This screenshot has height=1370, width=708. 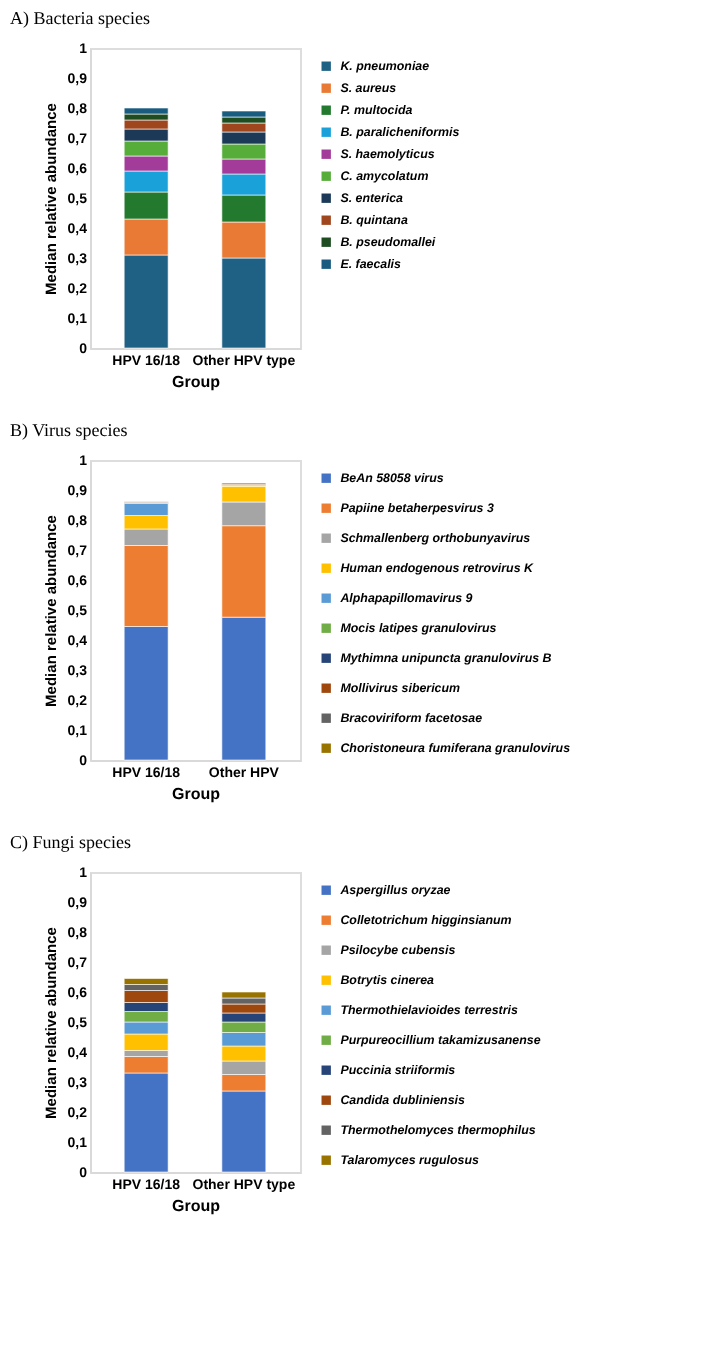 What do you see at coordinates (71, 842) in the screenshot?
I see `chart-title: C) Fungi species` at bounding box center [71, 842].